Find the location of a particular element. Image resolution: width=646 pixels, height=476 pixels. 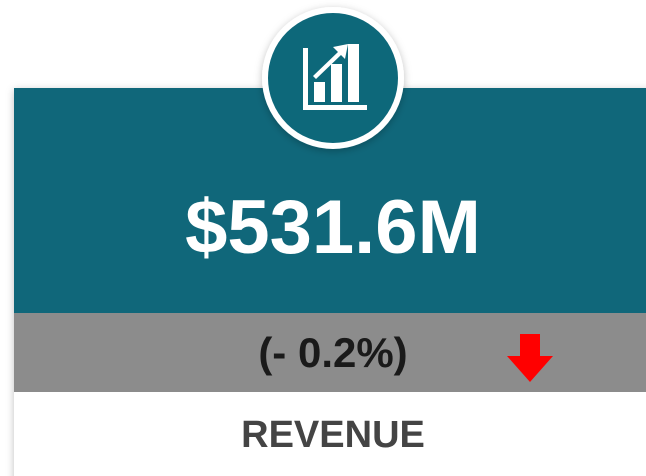

kpi-change: (- 0.2%) is located at coordinates (332, 352).